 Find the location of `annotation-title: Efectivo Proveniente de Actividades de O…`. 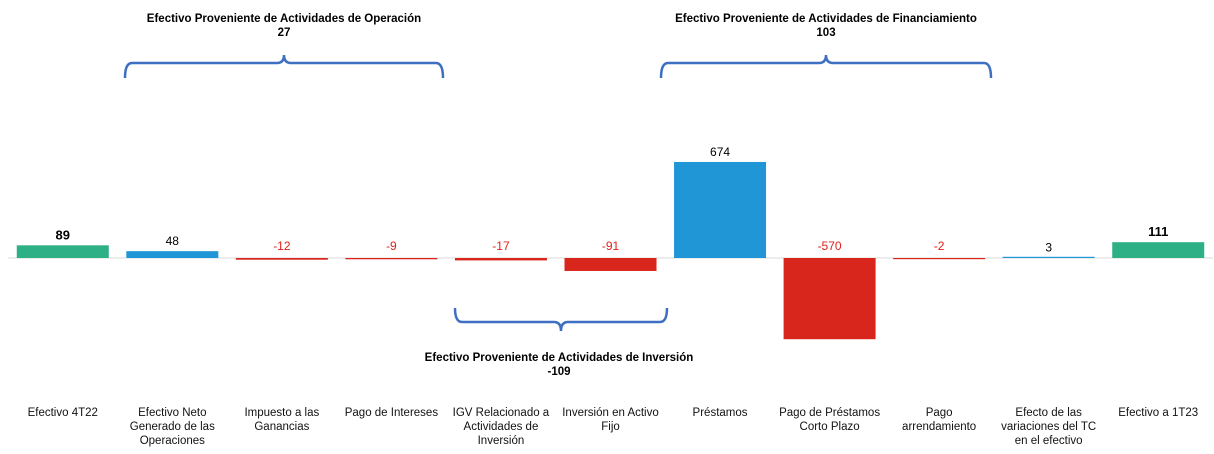

annotation-title: Efectivo Proveniente de Actividades de O… is located at coordinates (284, 19).